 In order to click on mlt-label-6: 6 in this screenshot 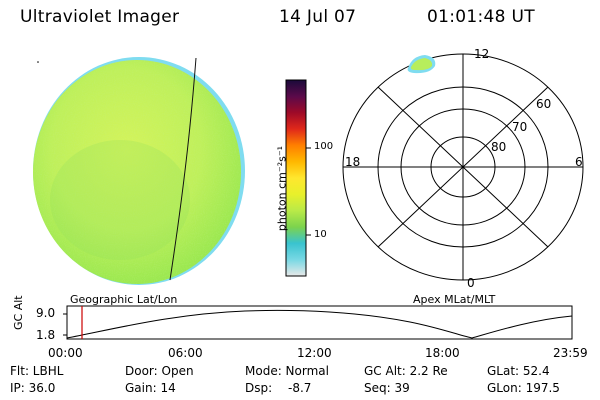, I will do `click(579, 162)`.